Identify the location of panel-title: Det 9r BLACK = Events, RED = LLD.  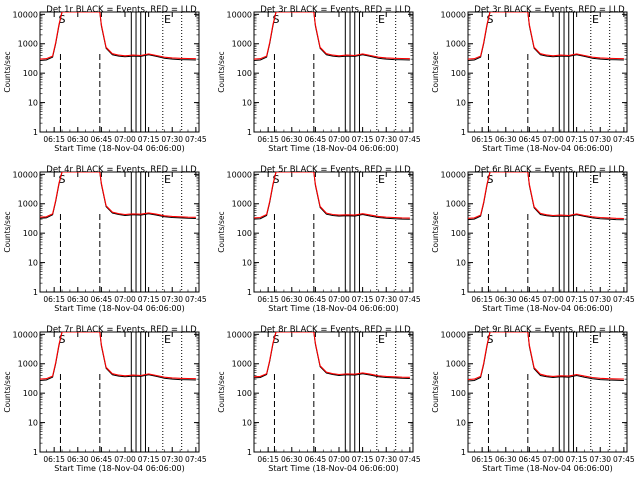
(549, 330).